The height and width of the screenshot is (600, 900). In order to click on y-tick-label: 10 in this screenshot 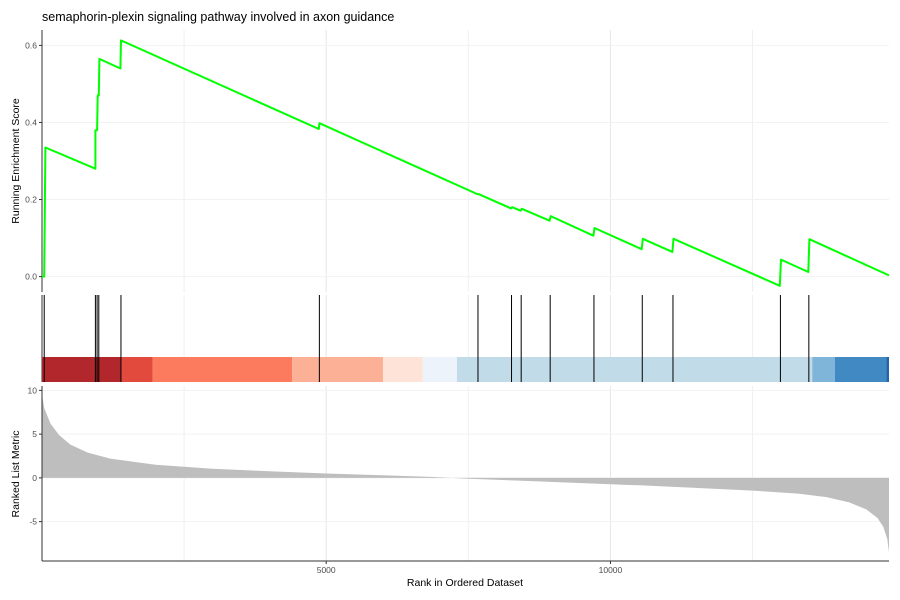, I will do `click(33, 390)`.